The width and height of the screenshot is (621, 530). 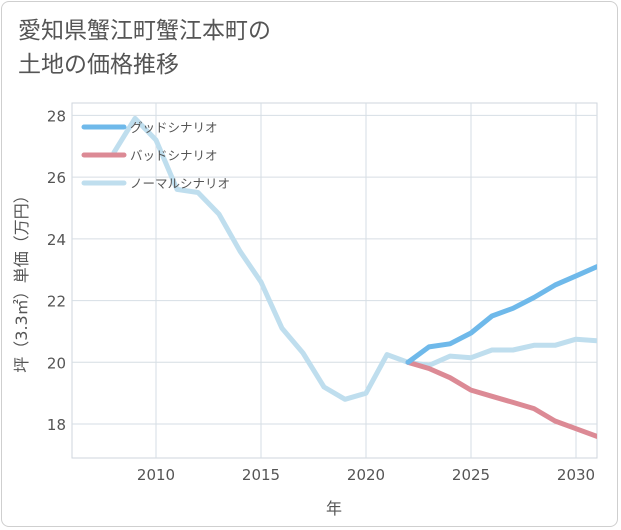 What do you see at coordinates (180, 183) in the screenshot?
I see `legend-label-2: ノーマルシナリオ` at bounding box center [180, 183].